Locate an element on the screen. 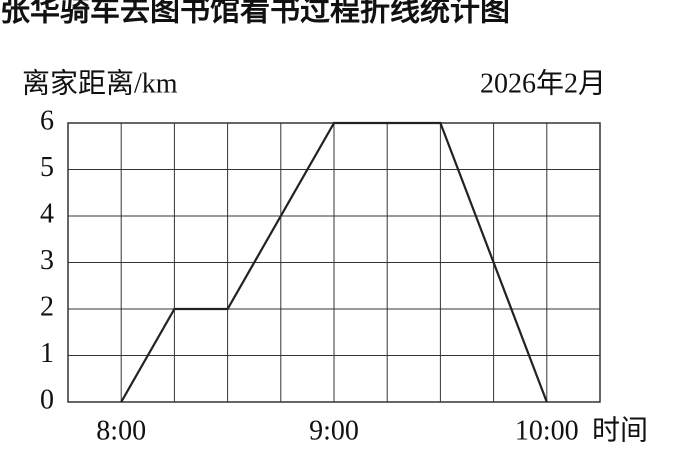 This screenshot has width=692, height=454. x-tick-label: 9:00 is located at coordinates (334, 430).